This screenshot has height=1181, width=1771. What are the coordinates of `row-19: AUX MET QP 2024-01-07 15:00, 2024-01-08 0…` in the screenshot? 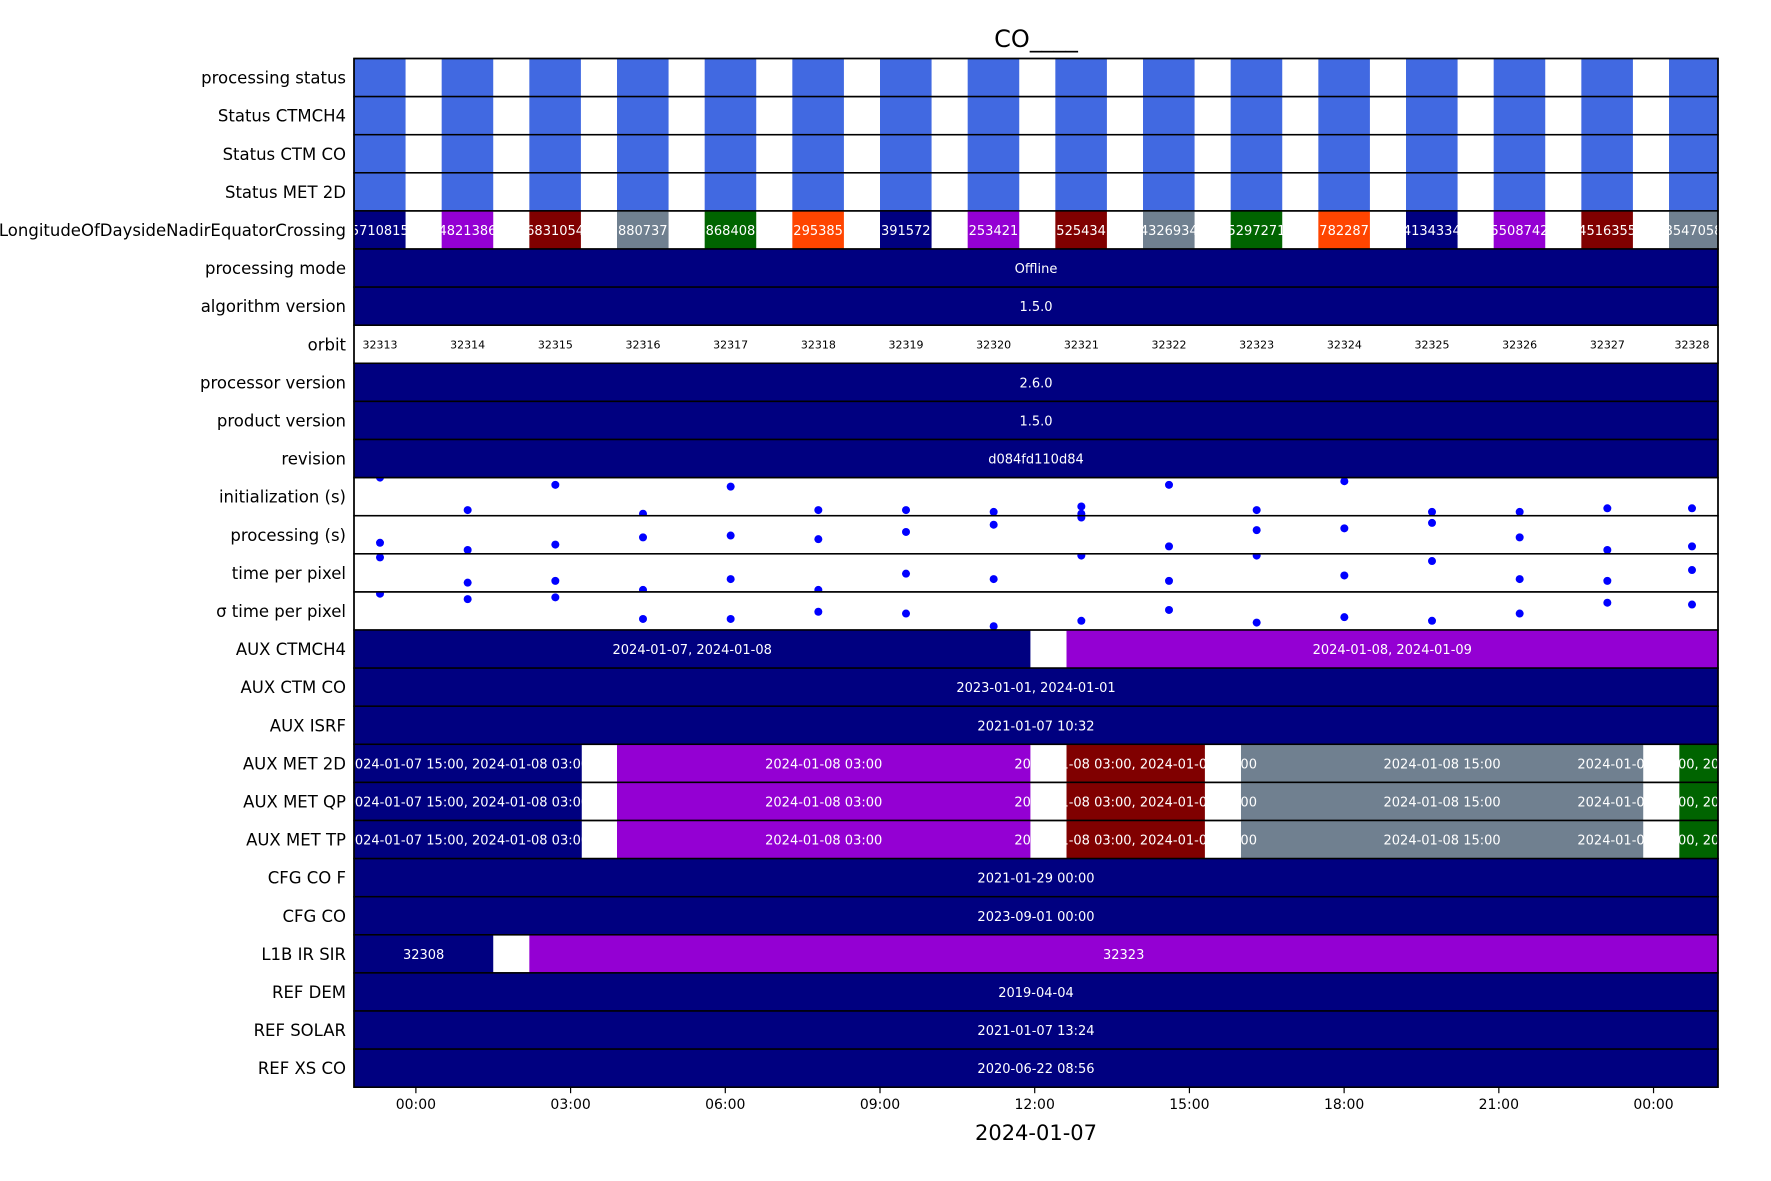 It's located at (981, 801).